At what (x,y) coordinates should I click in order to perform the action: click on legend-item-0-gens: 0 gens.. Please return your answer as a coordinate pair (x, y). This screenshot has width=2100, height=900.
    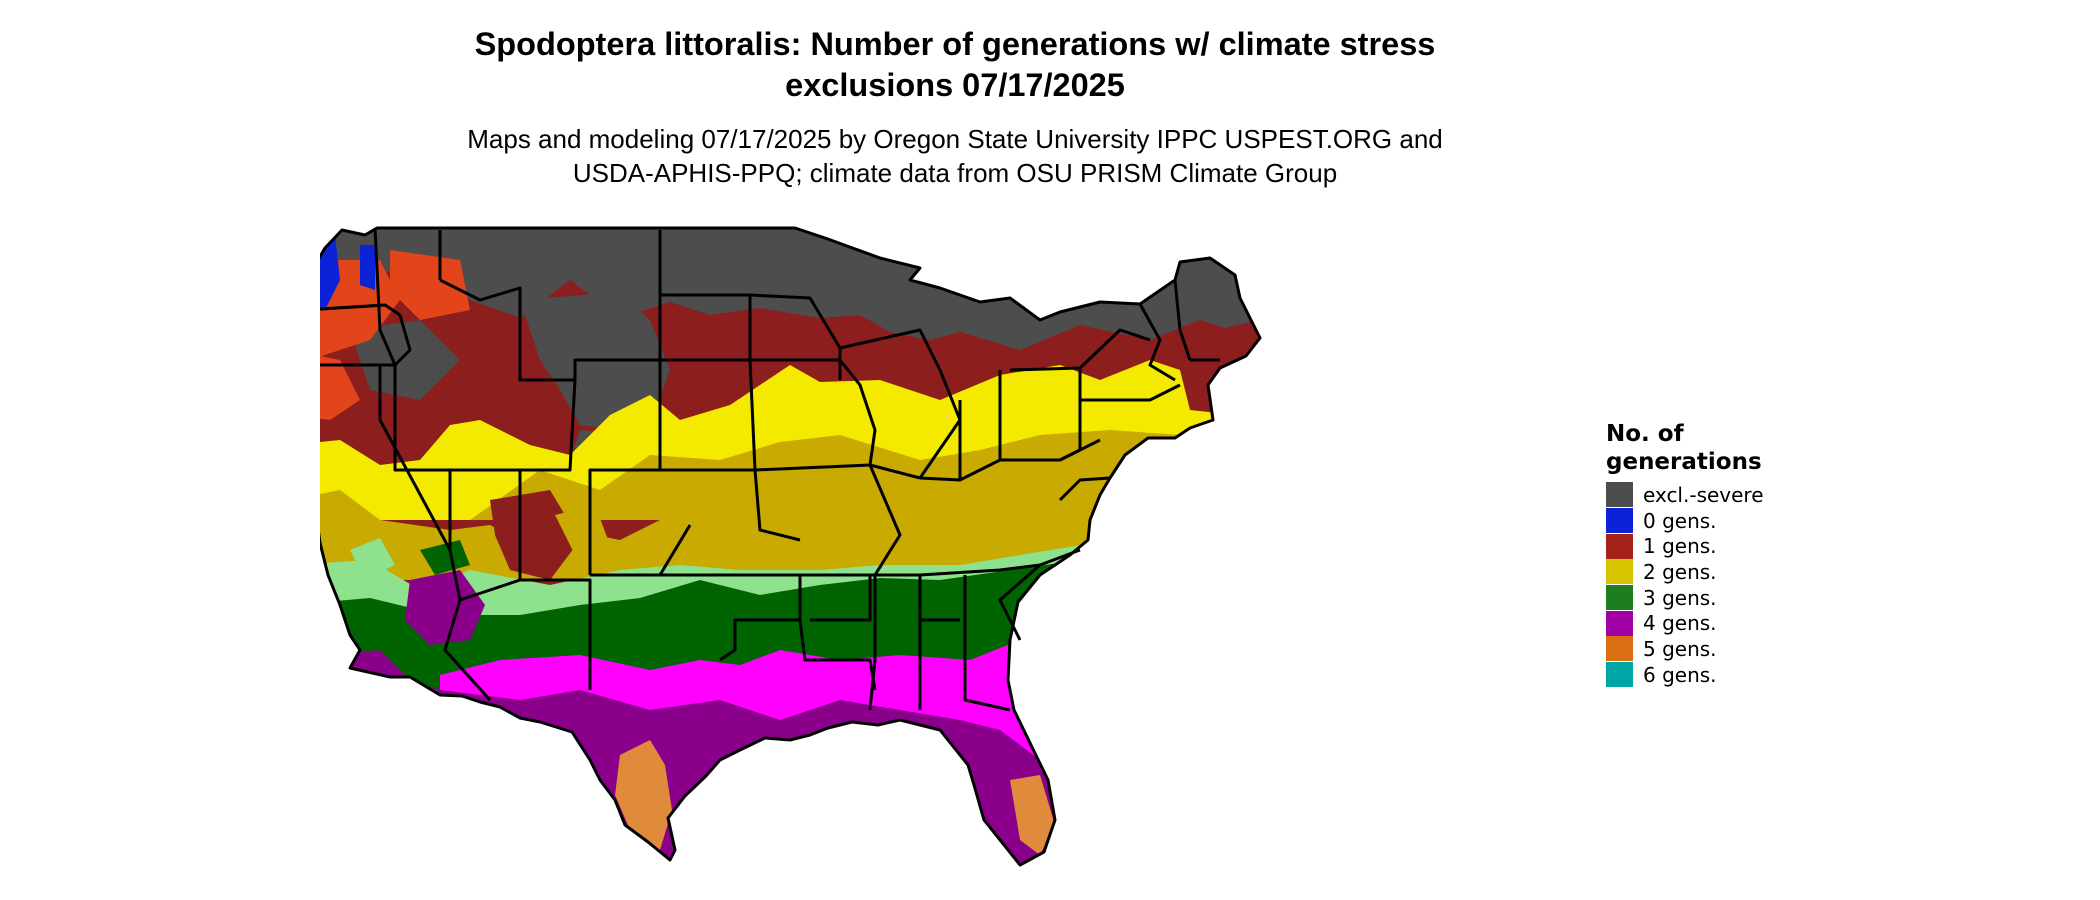
    Looking at the image, I should click on (1685, 521).